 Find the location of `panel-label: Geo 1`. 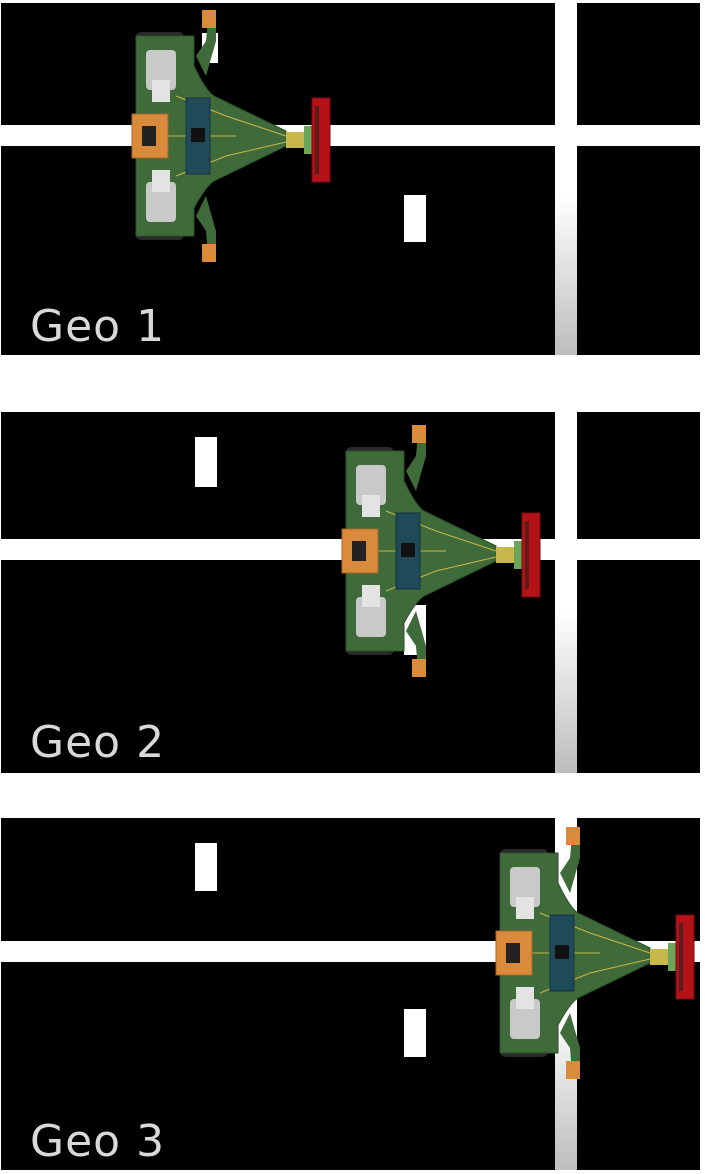

panel-label: Geo 1 is located at coordinates (98, 326).